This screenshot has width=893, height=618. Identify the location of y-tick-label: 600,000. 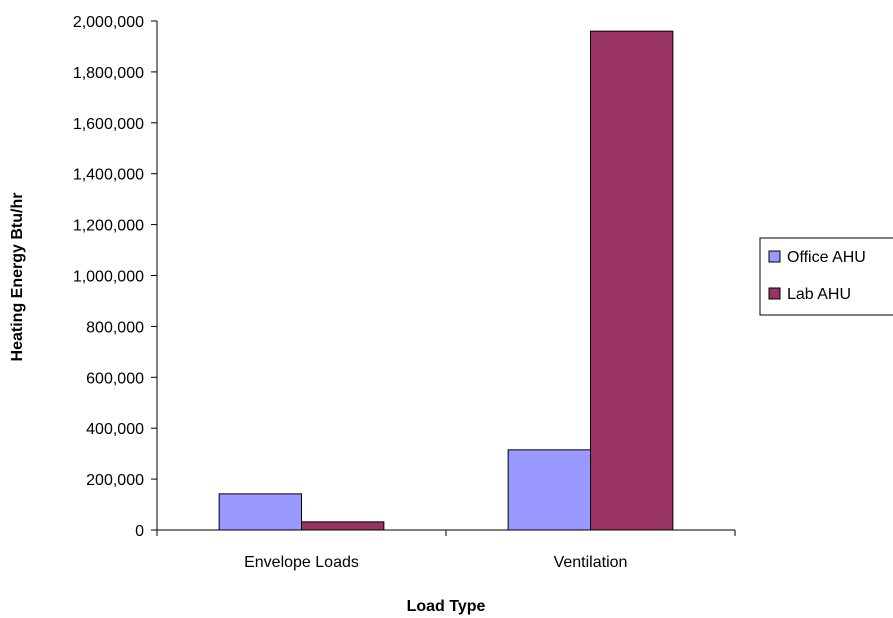
(115, 378).